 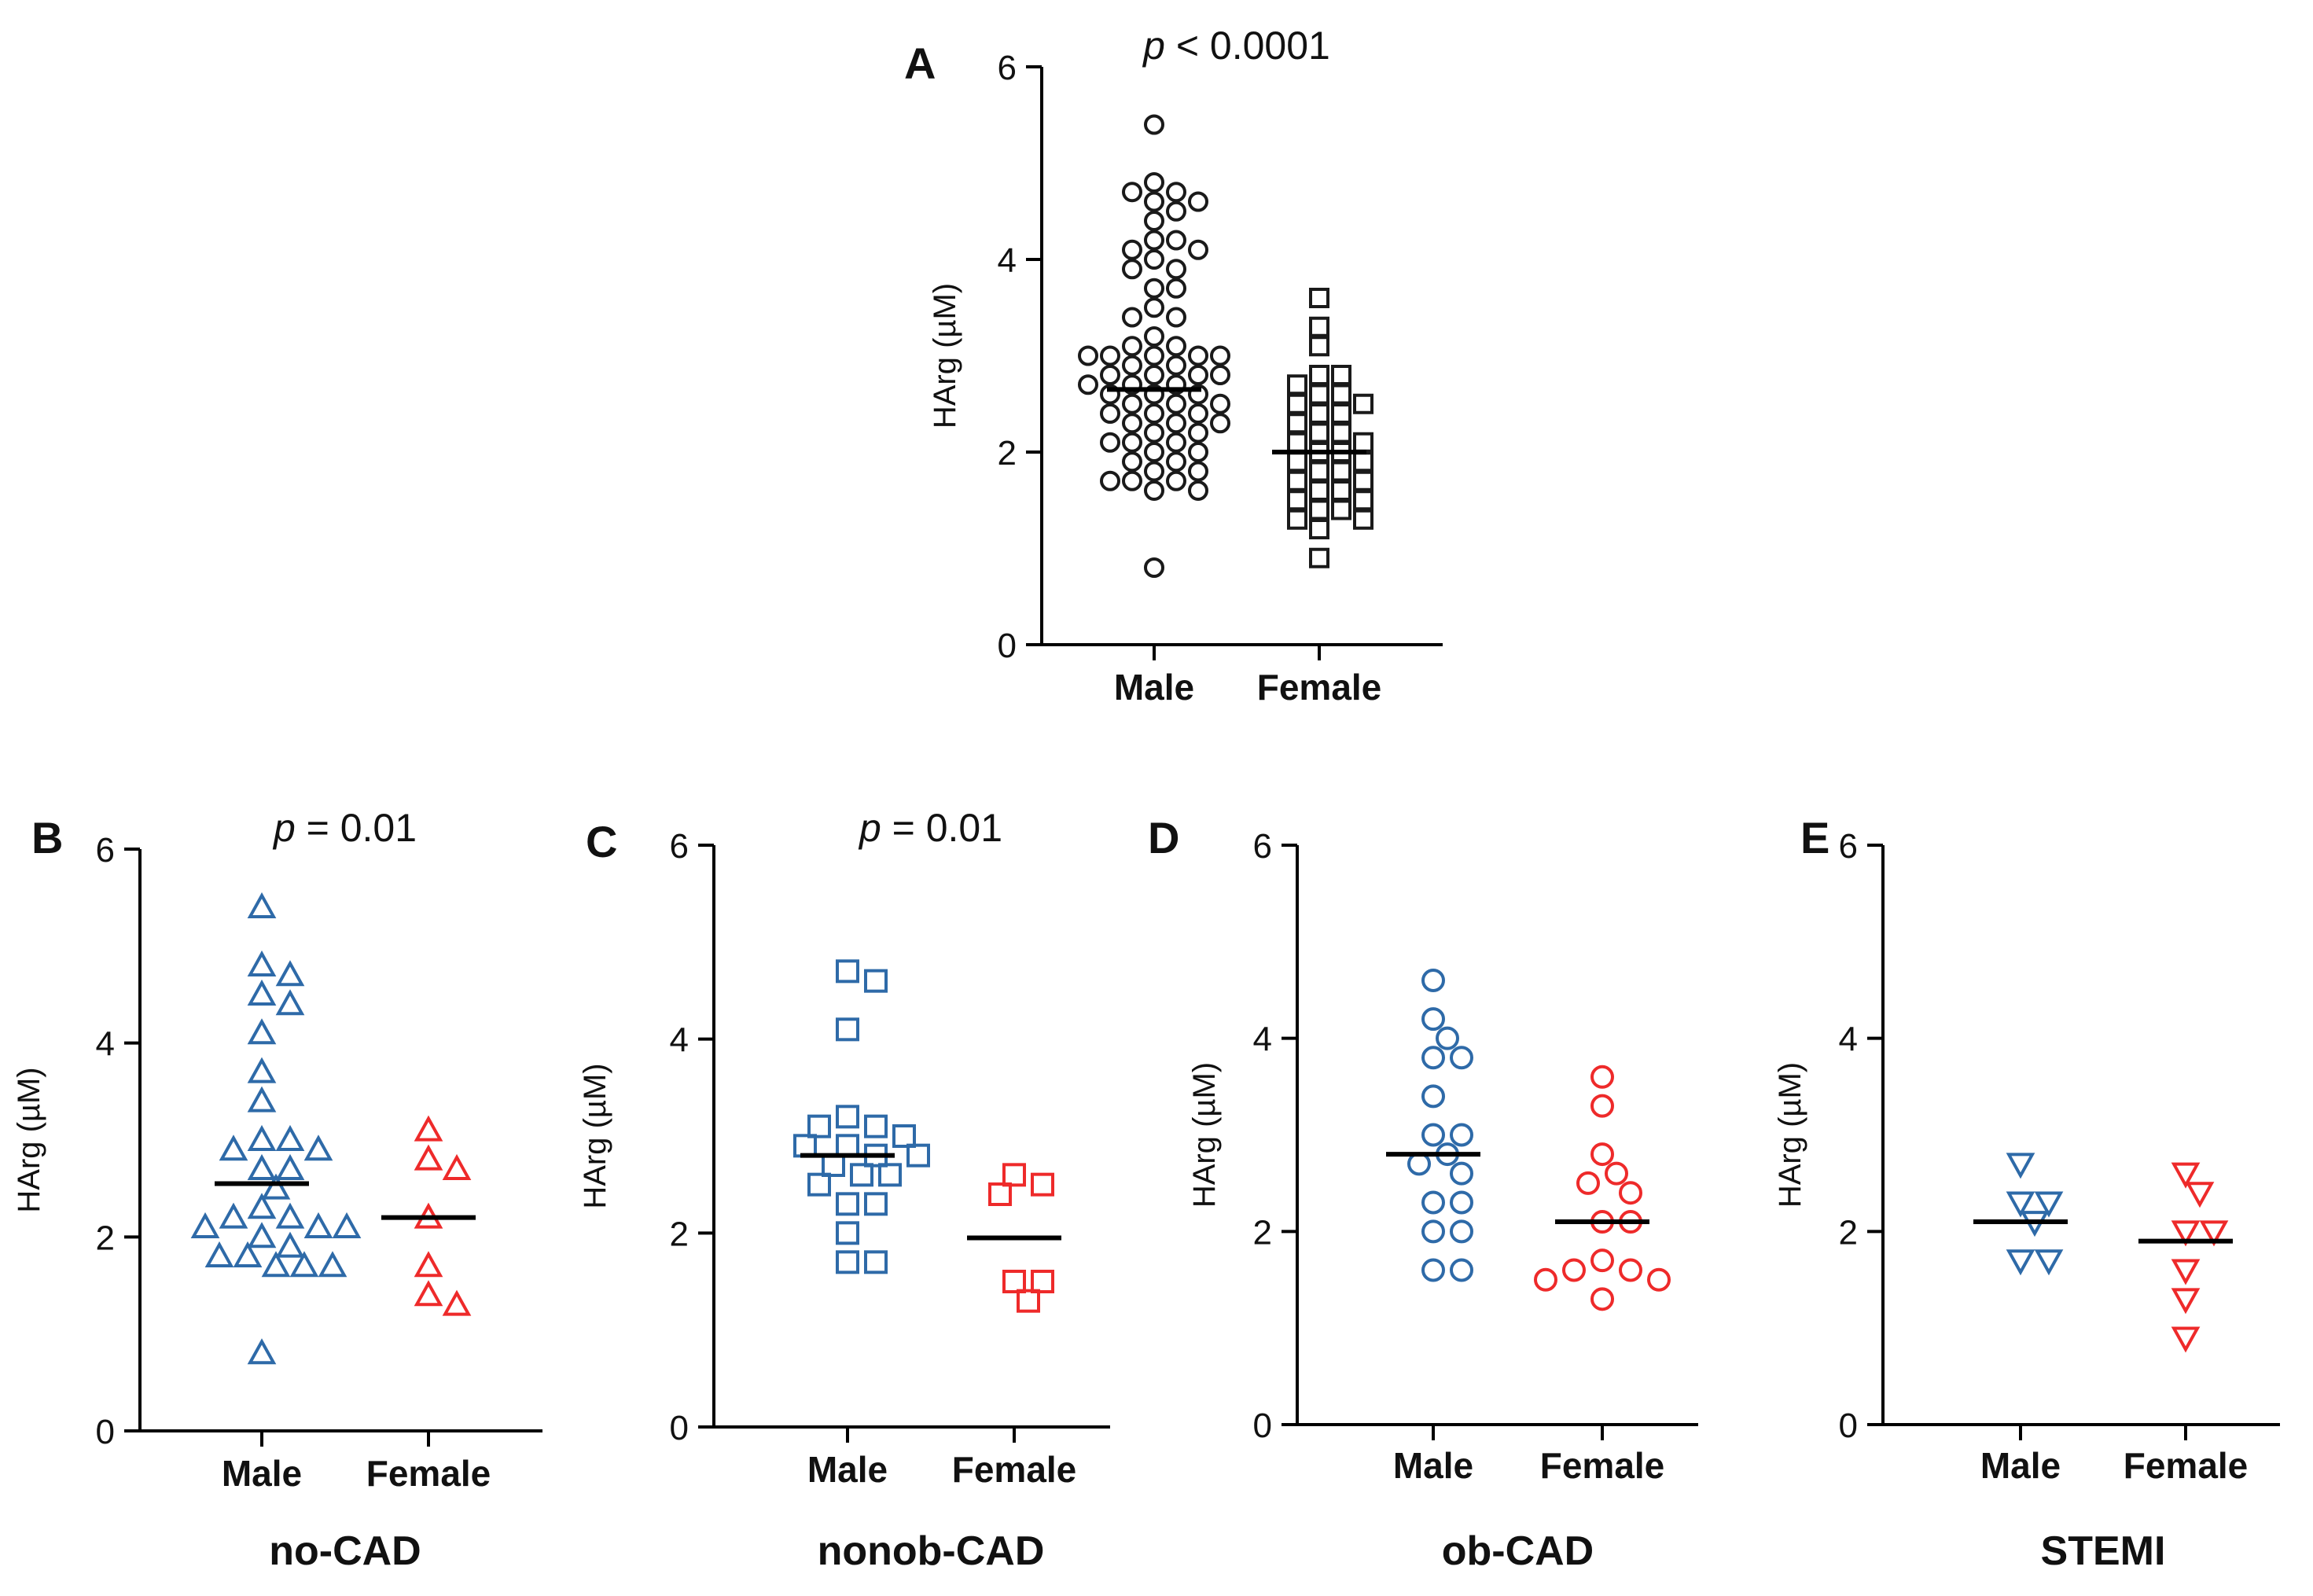 What do you see at coordinates (1173, 366) in the screenshot?
I see `panel-A: 0 2 4 6 Male Female HArg (µM) A p < 0.0001` at bounding box center [1173, 366].